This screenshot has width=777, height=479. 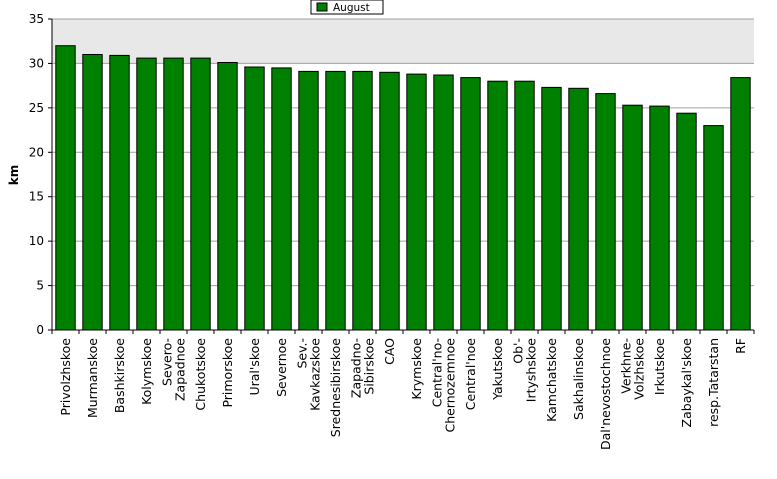 What do you see at coordinates (639, 369) in the screenshot?
I see `x-tick-label: Volzhskoe` at bounding box center [639, 369].